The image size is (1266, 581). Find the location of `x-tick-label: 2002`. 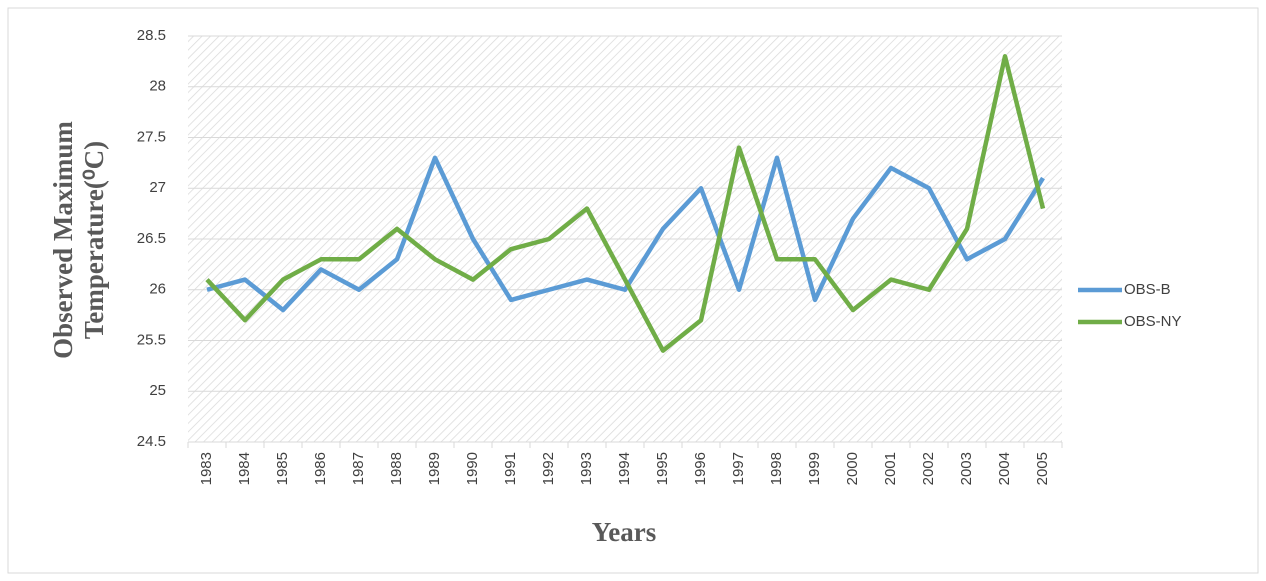

x-tick-label: 2002 is located at coordinates (928, 468).